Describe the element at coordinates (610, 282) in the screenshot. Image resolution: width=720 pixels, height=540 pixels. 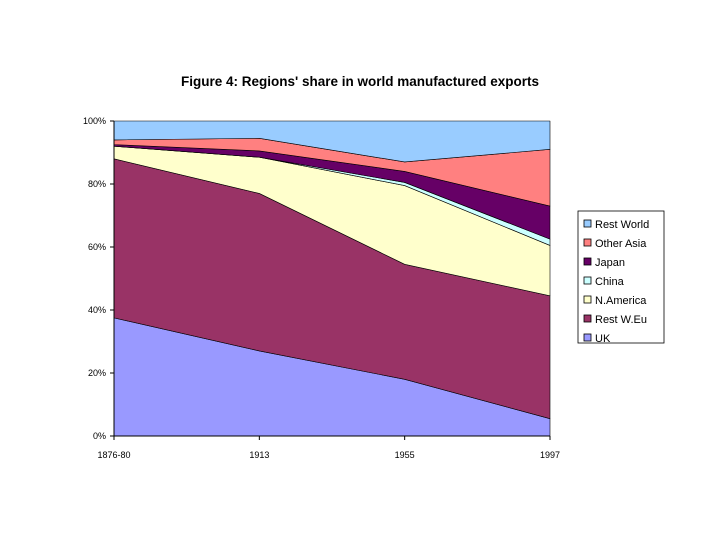
I see `legend-label-china: China` at that location.